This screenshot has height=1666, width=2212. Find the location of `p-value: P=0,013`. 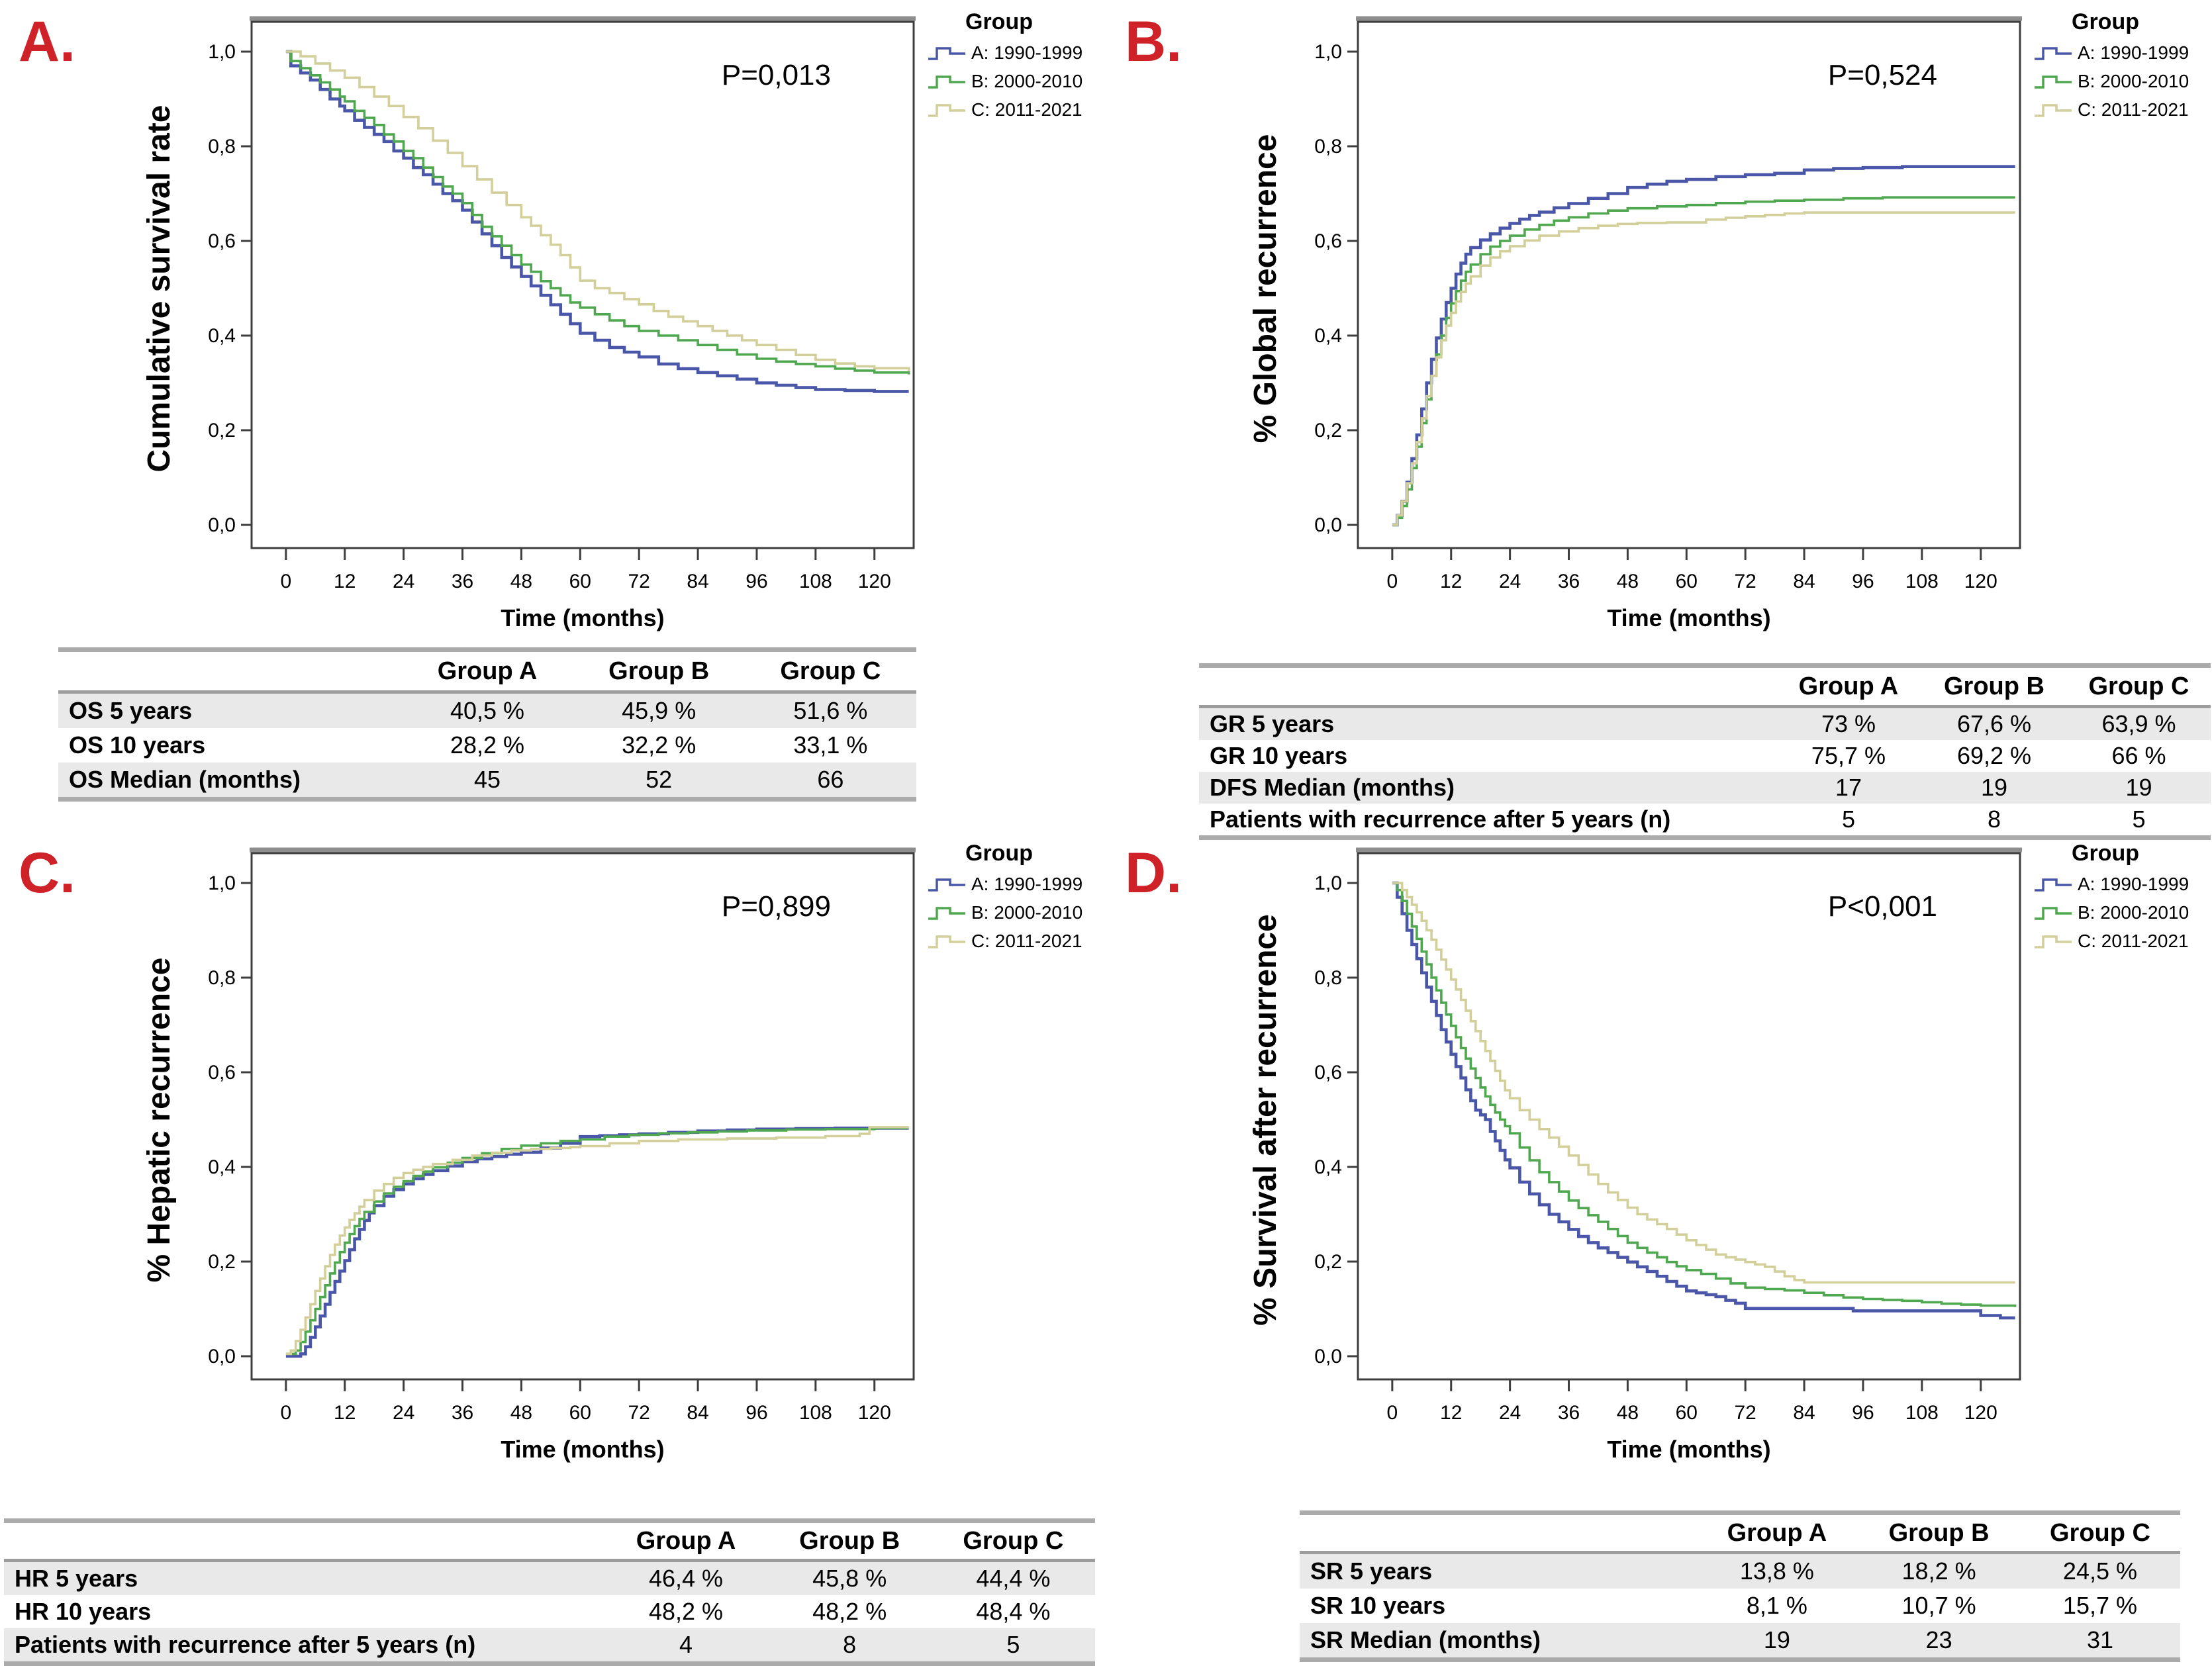

p-value: P=0,013 is located at coordinates (776, 75).